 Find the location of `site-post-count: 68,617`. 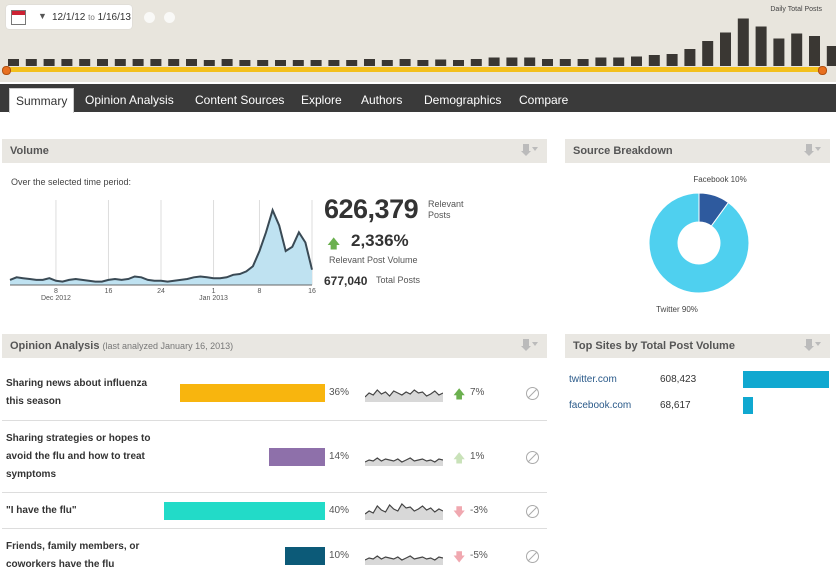

site-post-count: 68,617 is located at coordinates (675, 405).